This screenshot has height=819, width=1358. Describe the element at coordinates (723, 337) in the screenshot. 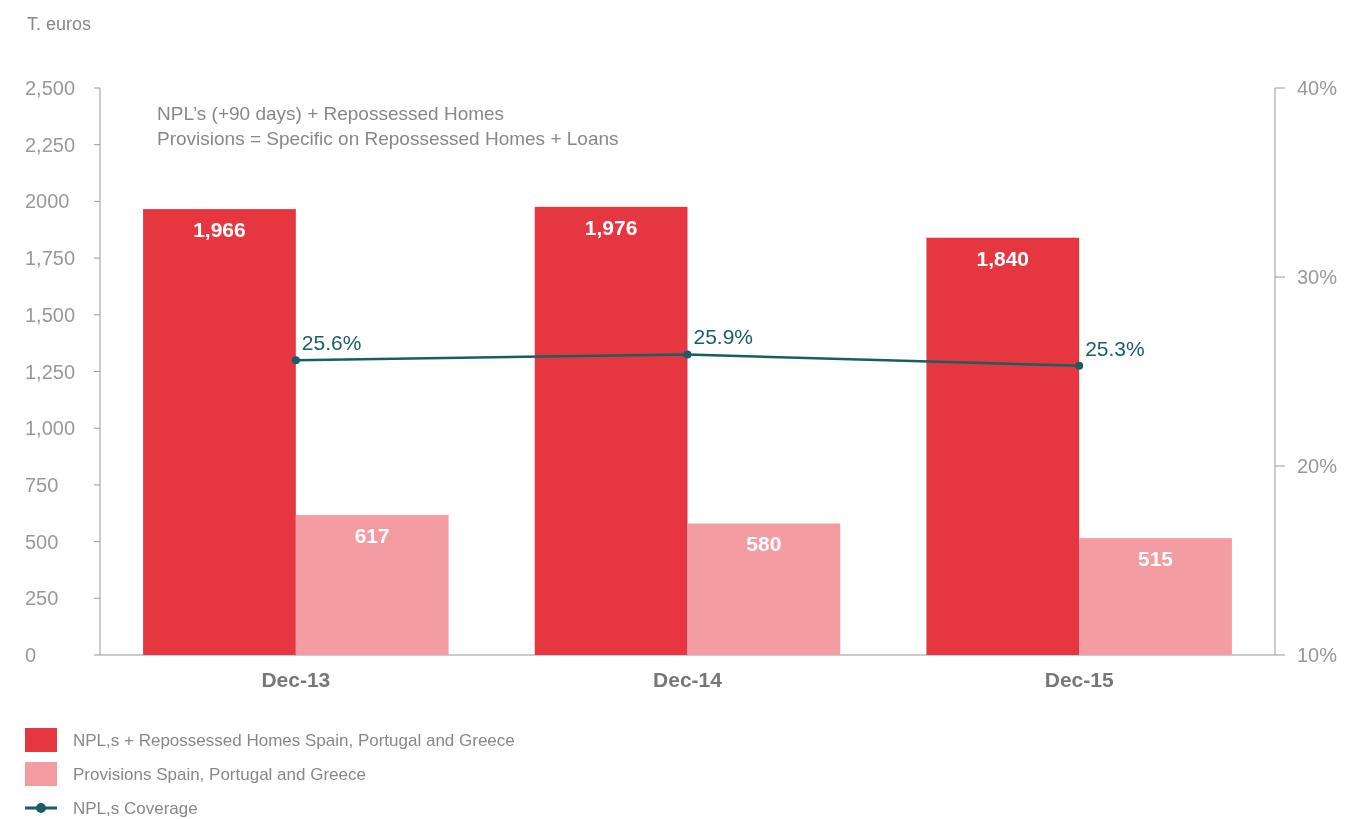

I see `data-label: 25.9%` at that location.